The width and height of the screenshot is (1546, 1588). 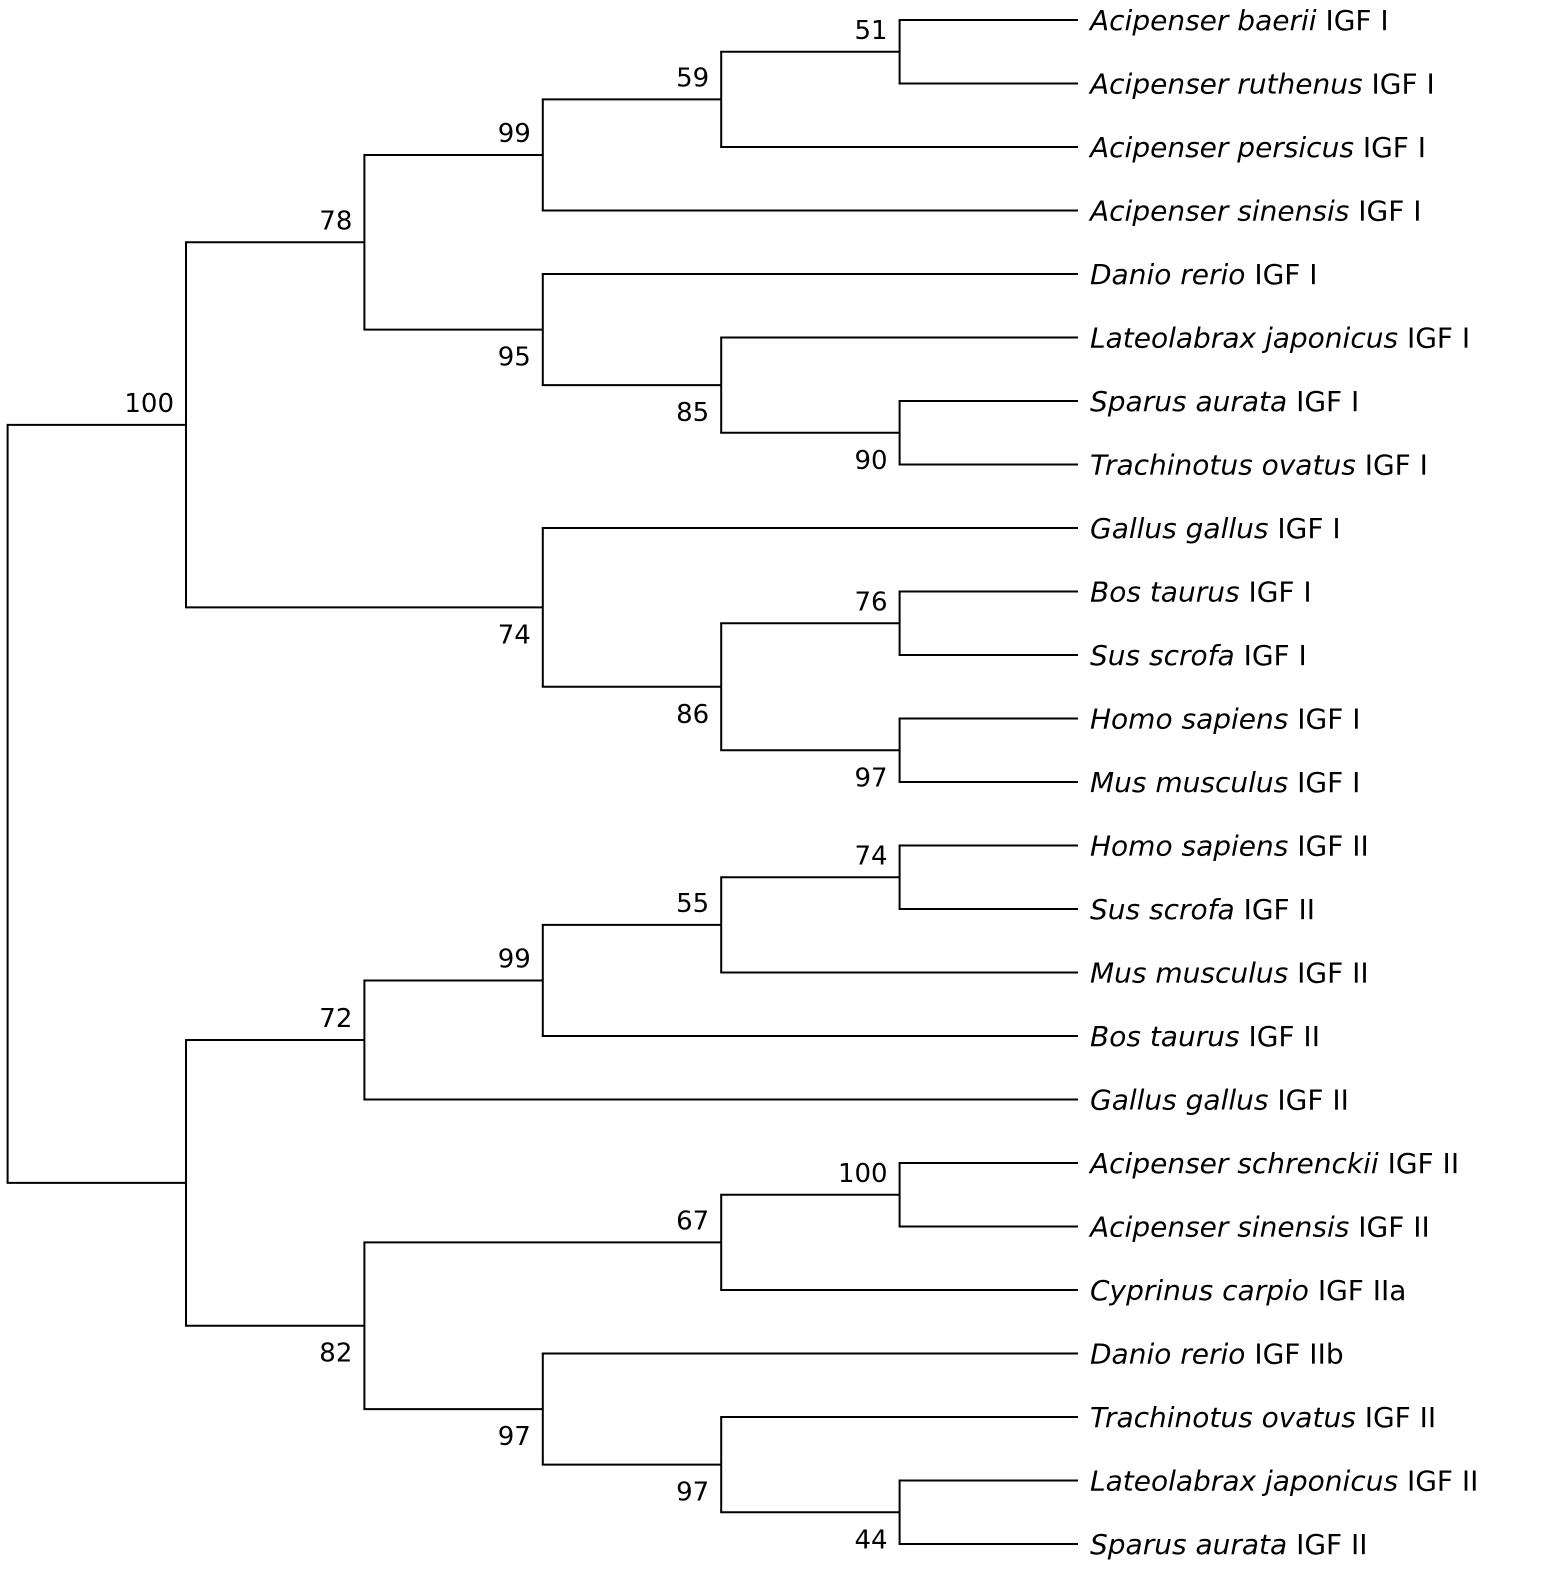 I want to click on taxon-label: Acipenser sinensis IGF I, so click(x=1254, y=211).